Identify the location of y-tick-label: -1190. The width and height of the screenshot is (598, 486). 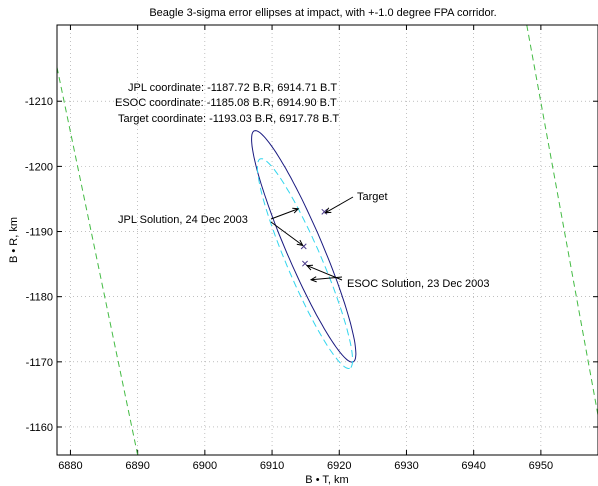
(39, 233).